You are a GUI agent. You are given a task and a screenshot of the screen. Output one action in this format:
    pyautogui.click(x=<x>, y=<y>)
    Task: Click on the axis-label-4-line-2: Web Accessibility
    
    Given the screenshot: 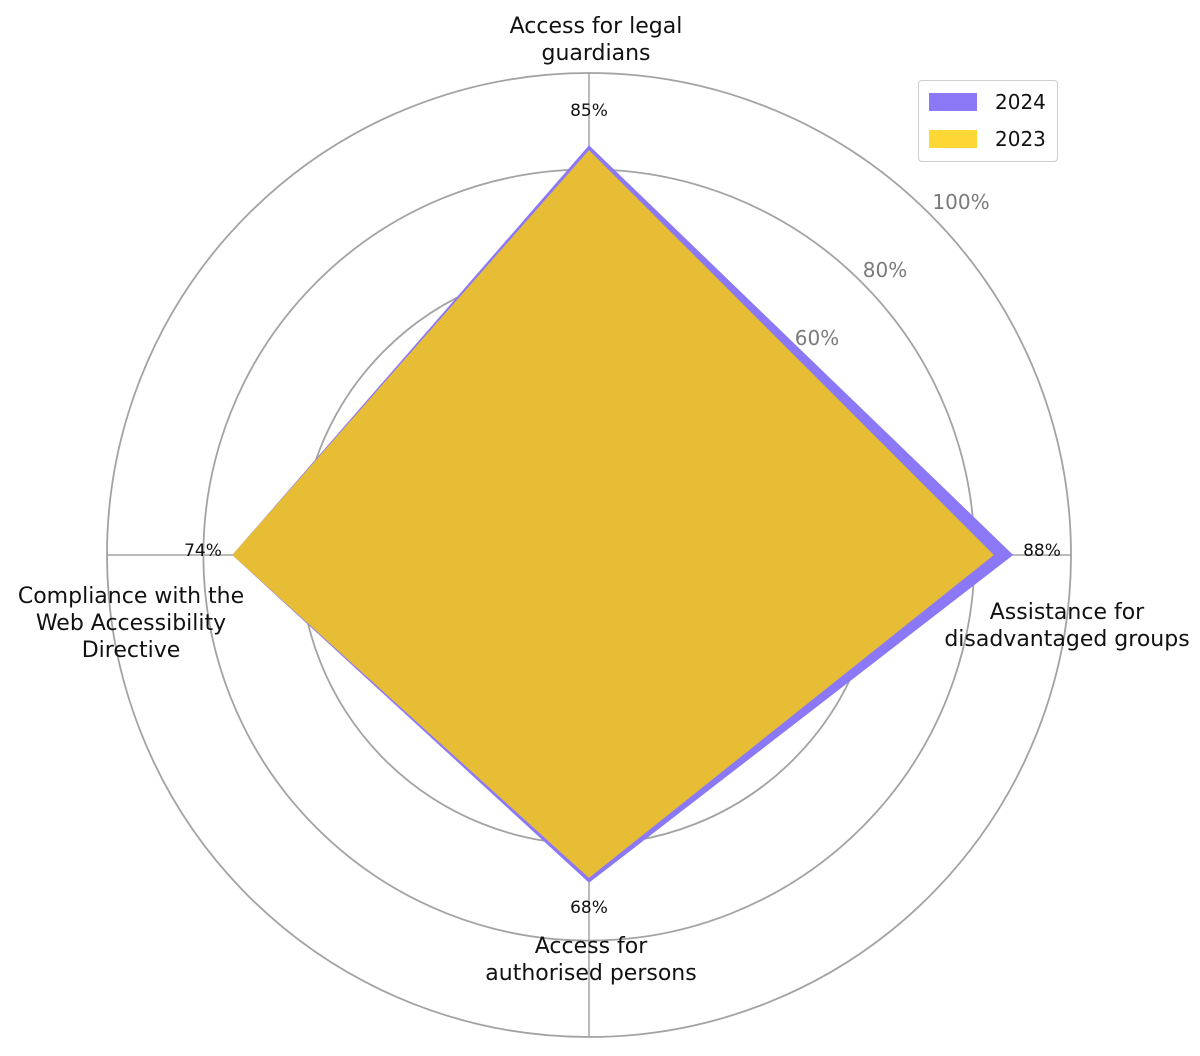 What is the action you would take?
    pyautogui.click(x=131, y=623)
    